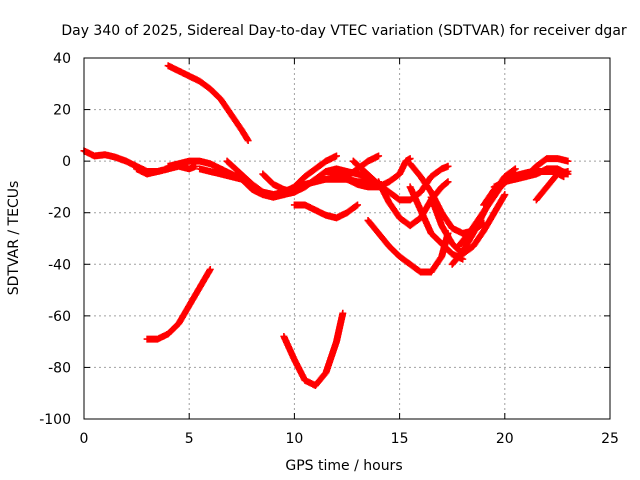  I want to click on x-tick-label: 5, so click(189, 439).